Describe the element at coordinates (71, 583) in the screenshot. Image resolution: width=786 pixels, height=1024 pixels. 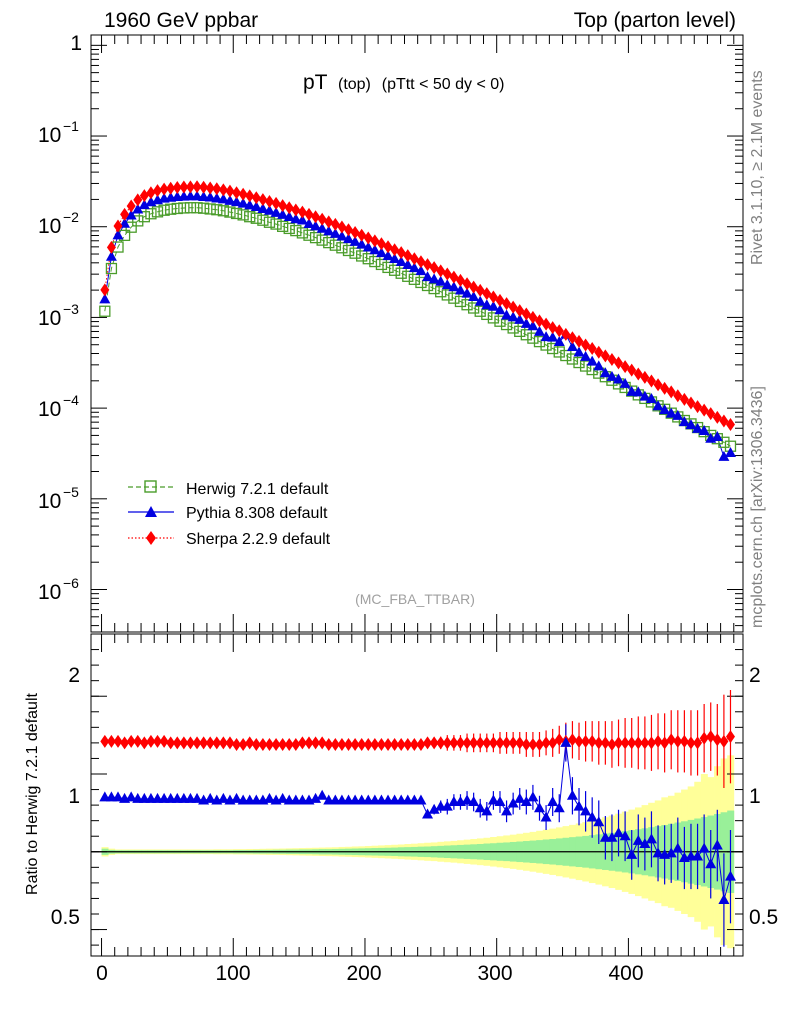
I see `y-tick-exp: −6` at that location.